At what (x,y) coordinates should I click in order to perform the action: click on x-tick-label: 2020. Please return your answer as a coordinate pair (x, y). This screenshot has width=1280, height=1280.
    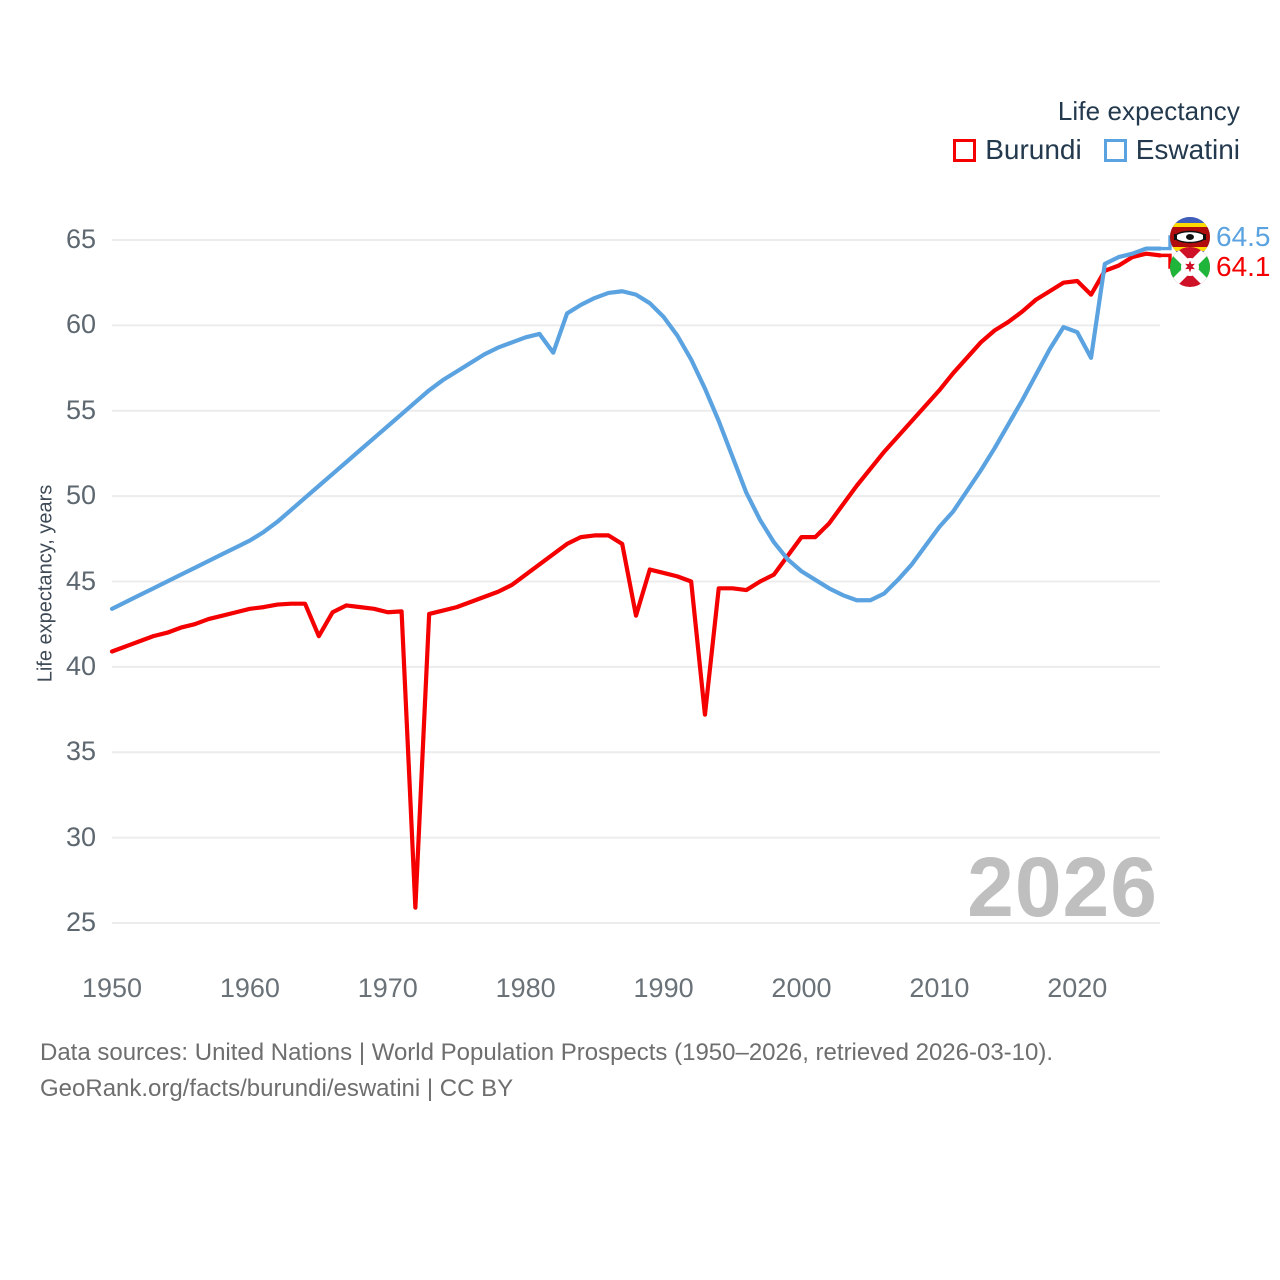
    Looking at the image, I should click on (1077, 988).